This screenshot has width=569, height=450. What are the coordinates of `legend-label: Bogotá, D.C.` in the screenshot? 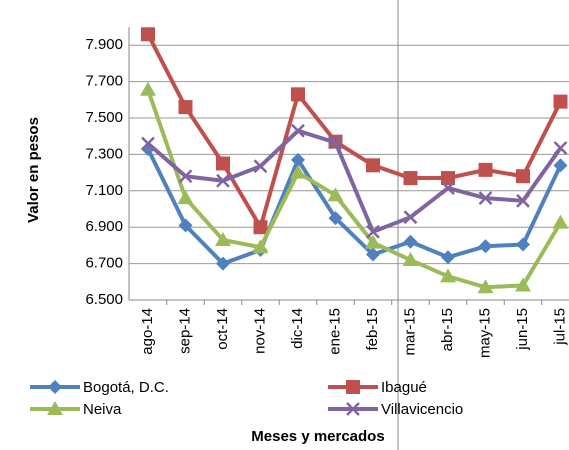 It's located at (126, 387).